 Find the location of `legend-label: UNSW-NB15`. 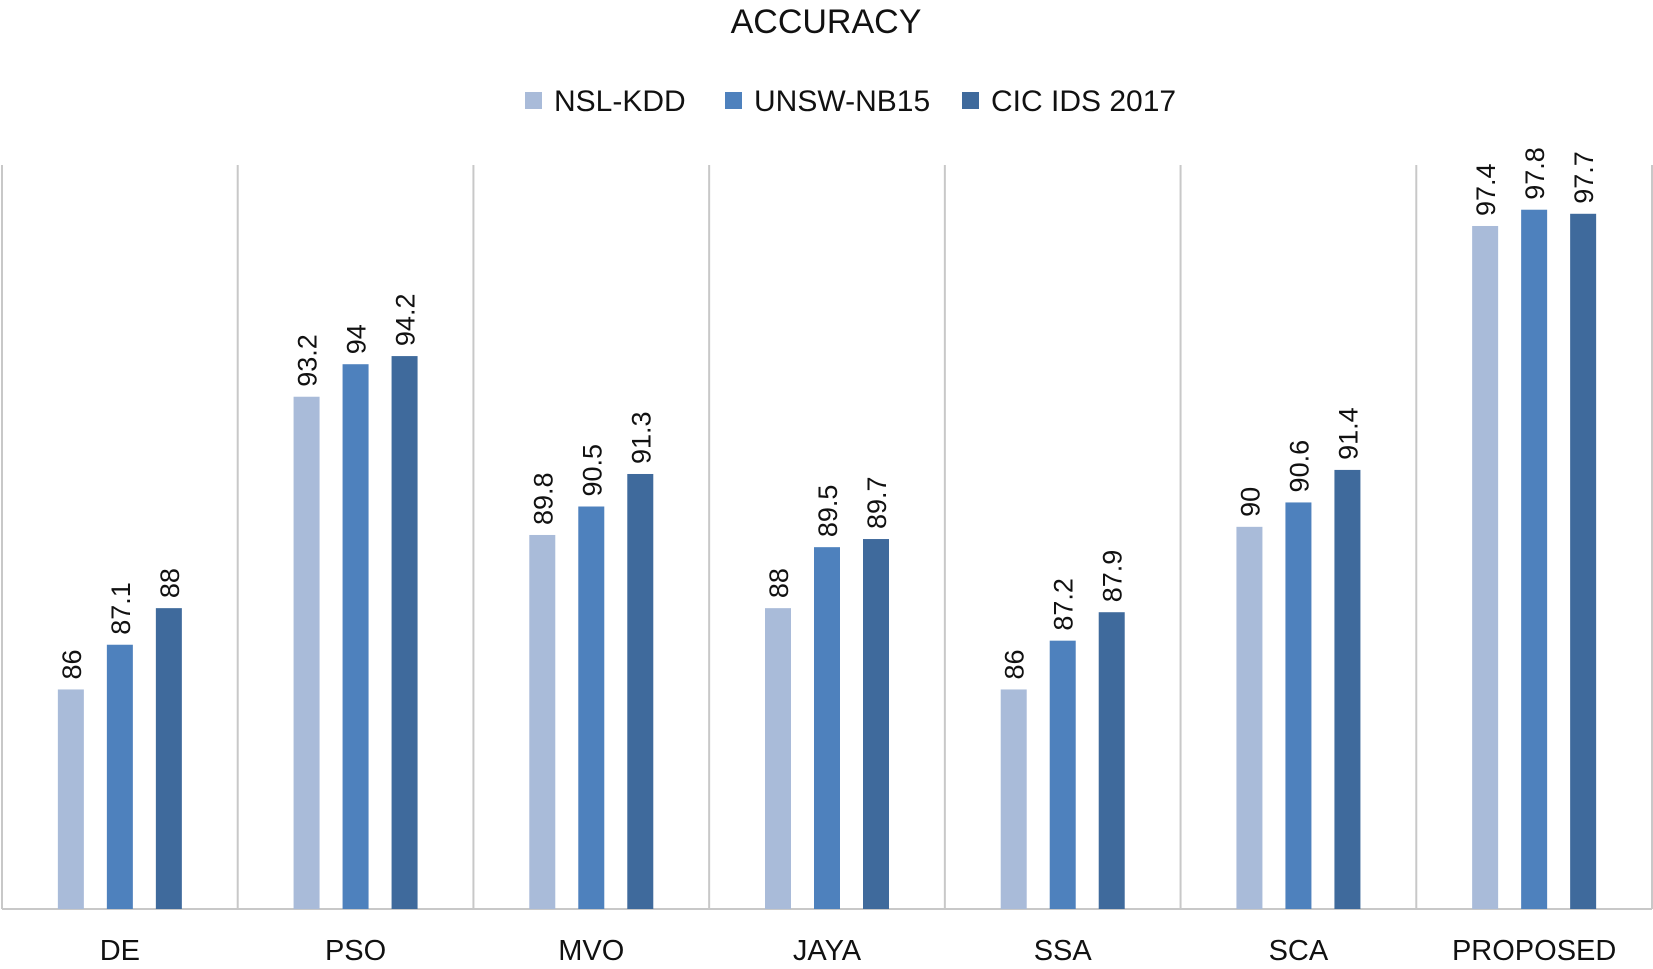

legend-label: UNSW-NB15 is located at coordinates (842, 101).